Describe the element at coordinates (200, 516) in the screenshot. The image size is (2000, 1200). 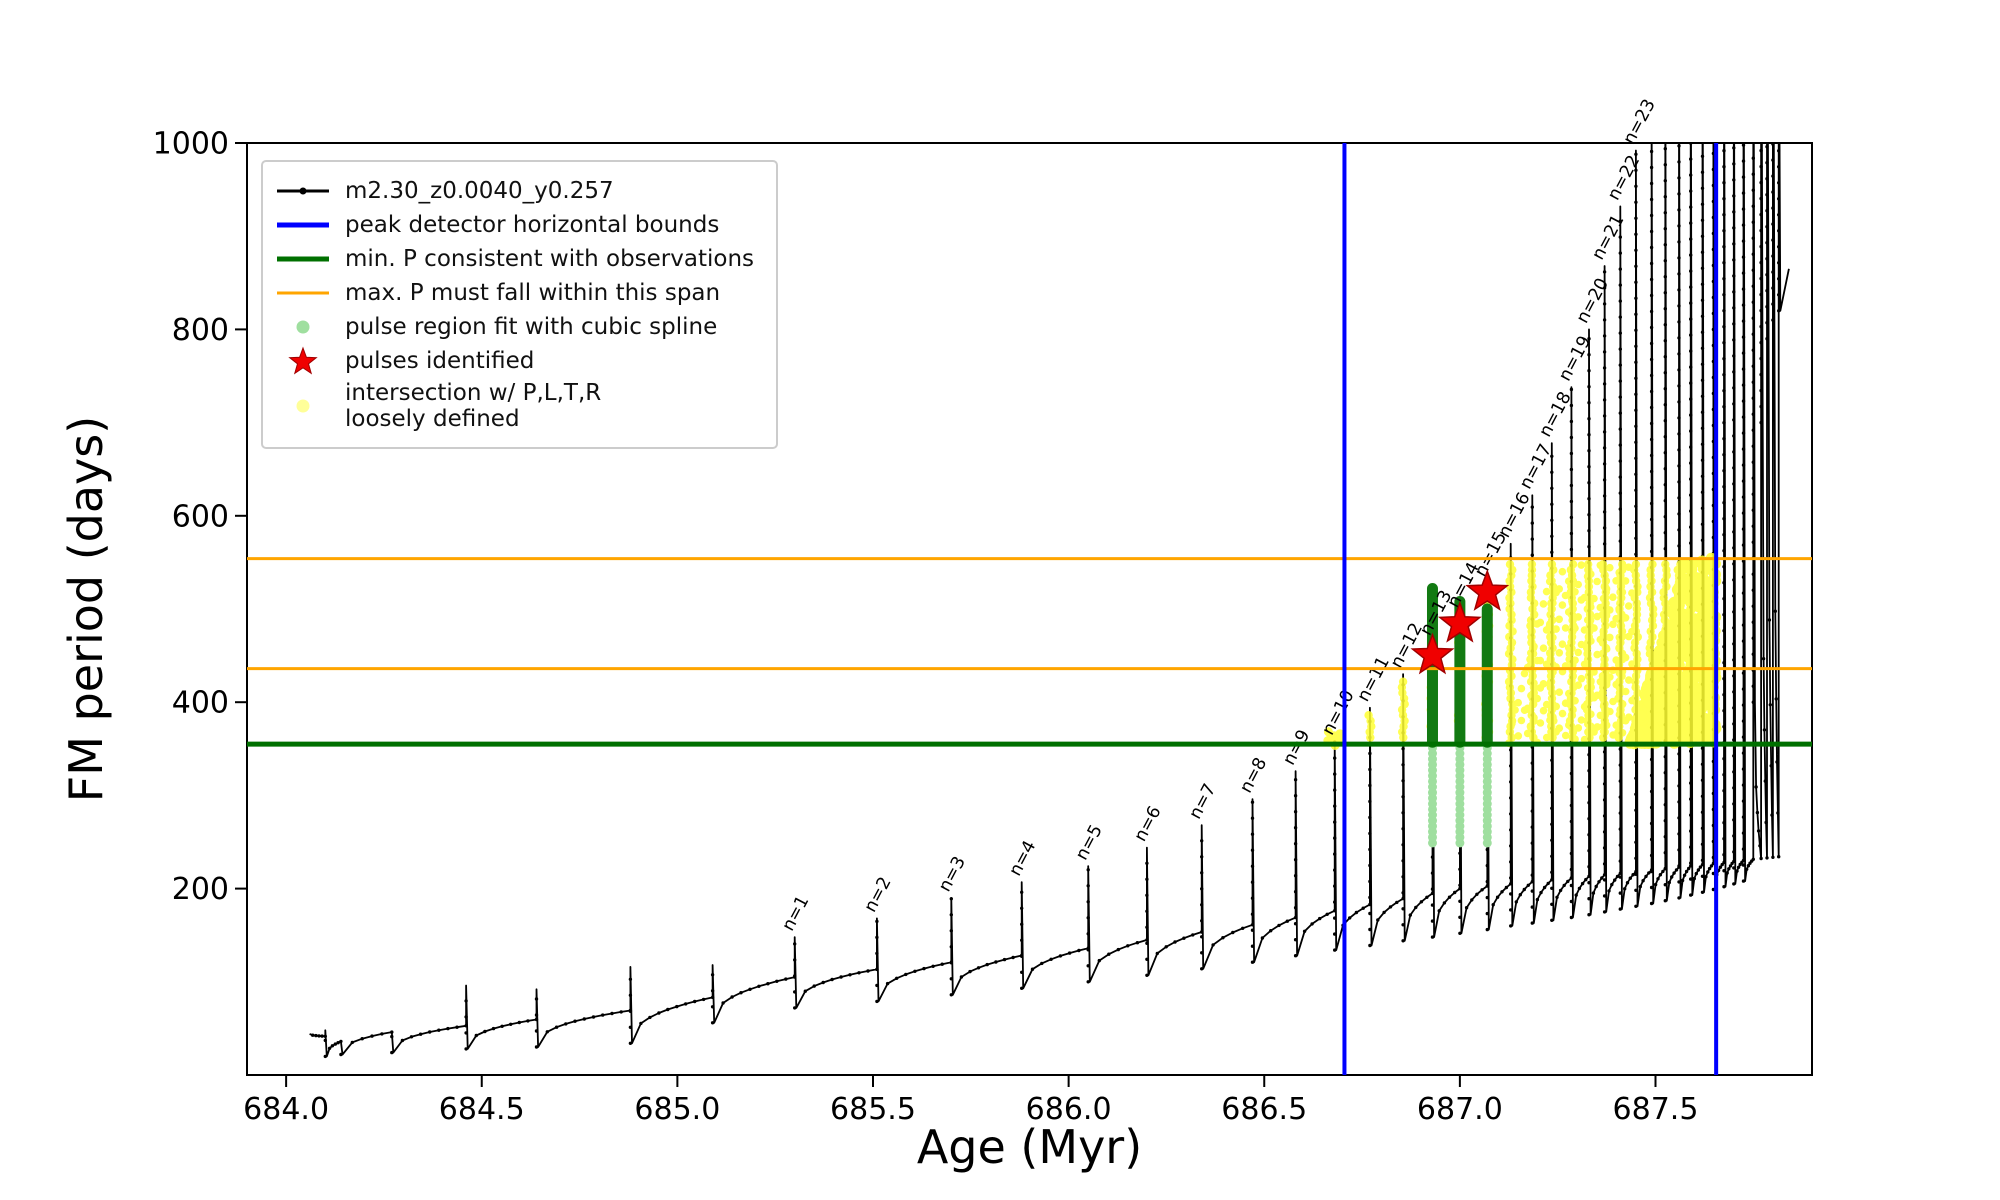
I see `y-tick-label: 600` at that location.